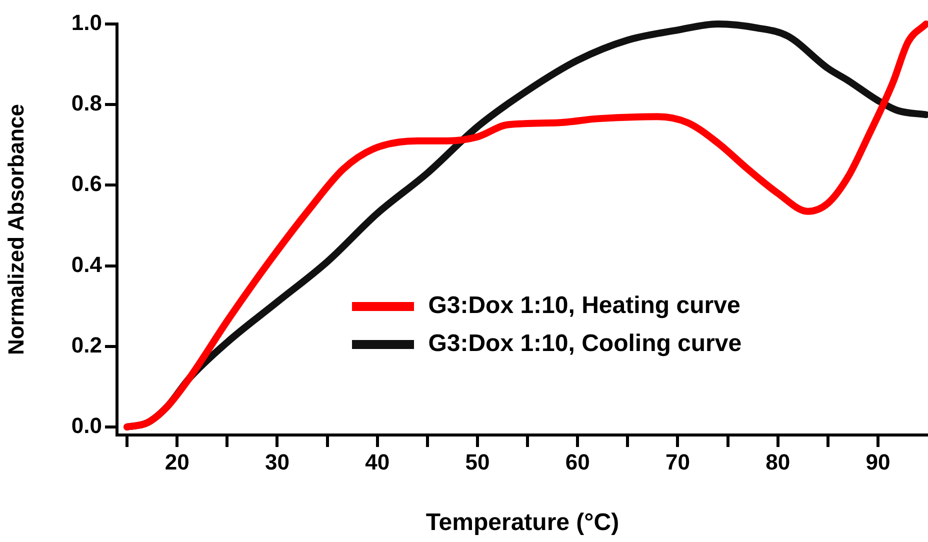  I want to click on y-tick-label: 0.2, so click(86, 345).